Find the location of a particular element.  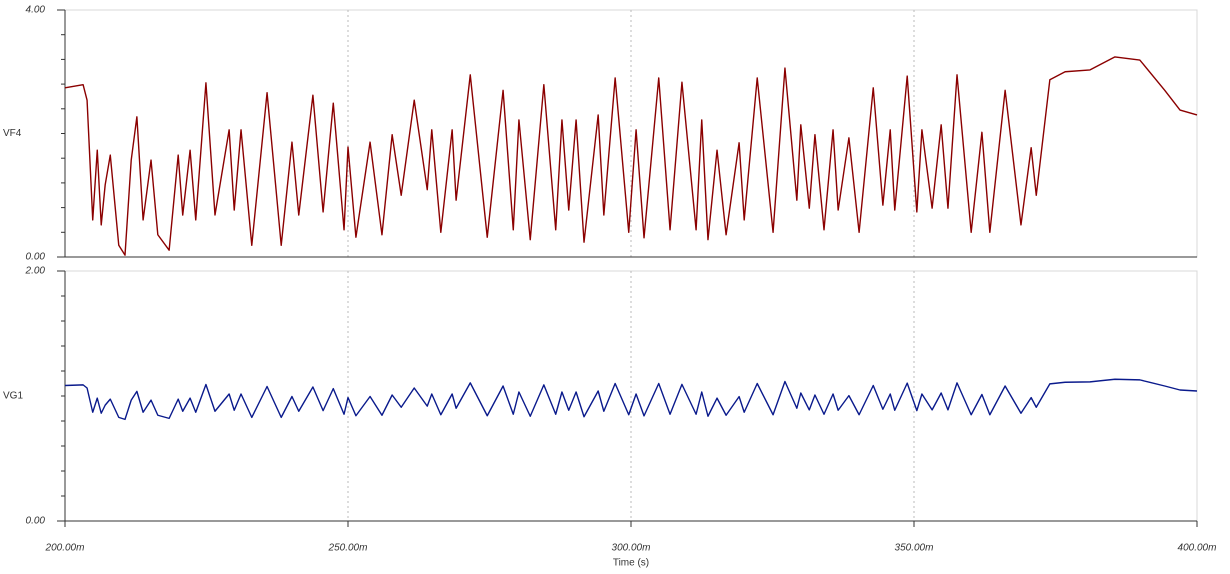

waveform is located at coordinates (631, 399).